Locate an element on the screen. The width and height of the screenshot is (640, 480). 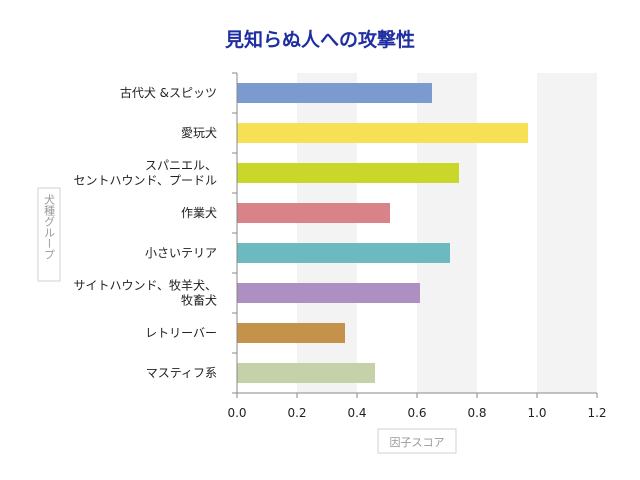
y-axis-title-box: 犬種グループ is located at coordinates (49, 234).